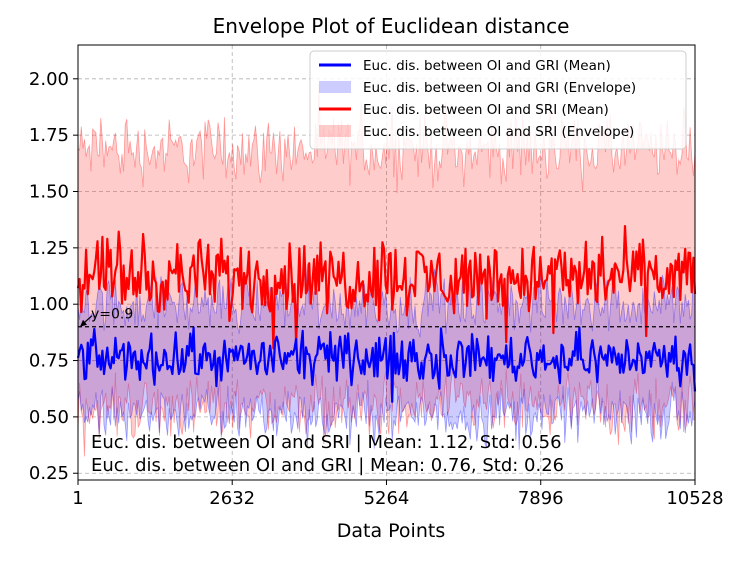 The image size is (747, 561). What do you see at coordinates (49, 192) in the screenshot?
I see `y-tick-label: 1.50` at bounding box center [49, 192].